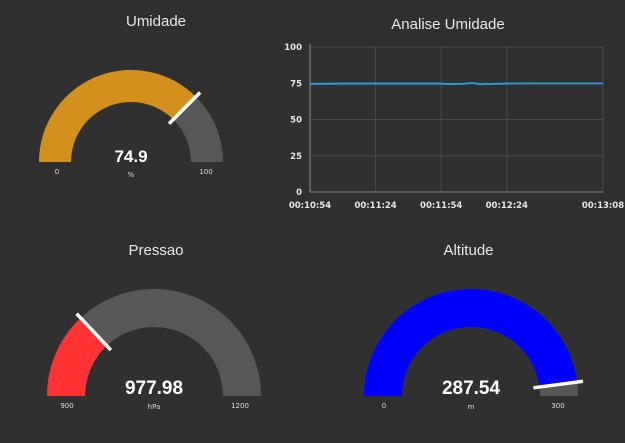  I want to click on gauge-value: 287.54, so click(471, 388).